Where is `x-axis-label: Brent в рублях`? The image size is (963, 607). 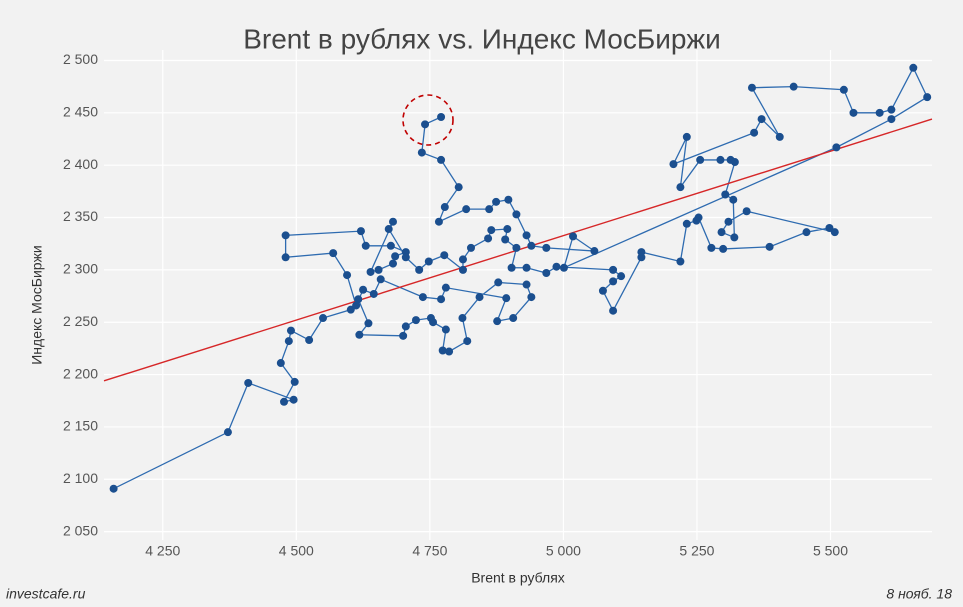 x-axis-label: Brent в рублях is located at coordinates (518, 578).